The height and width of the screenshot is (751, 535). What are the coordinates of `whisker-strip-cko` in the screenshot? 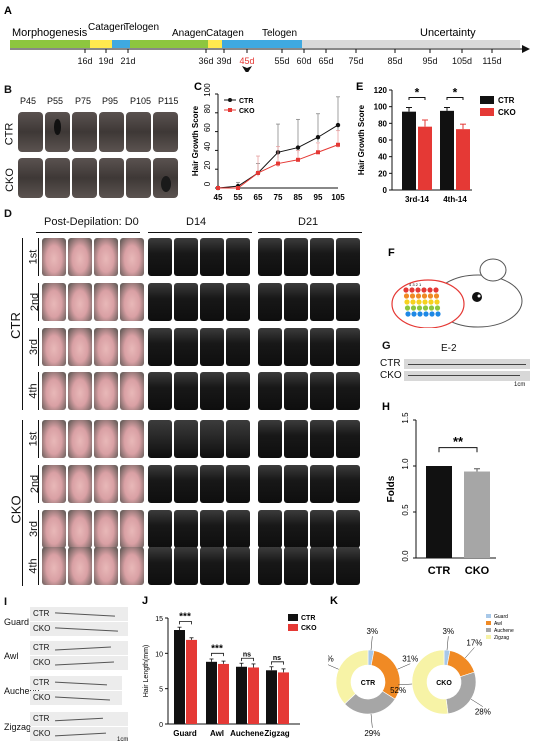 It's located at (467, 376).